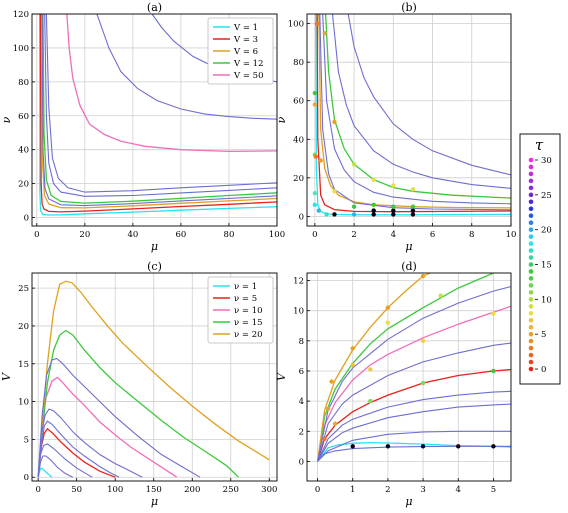 The image size is (568, 513). What do you see at coordinates (546, 161) in the screenshot?
I see `colorbar-tick-label: 30` at bounding box center [546, 161].